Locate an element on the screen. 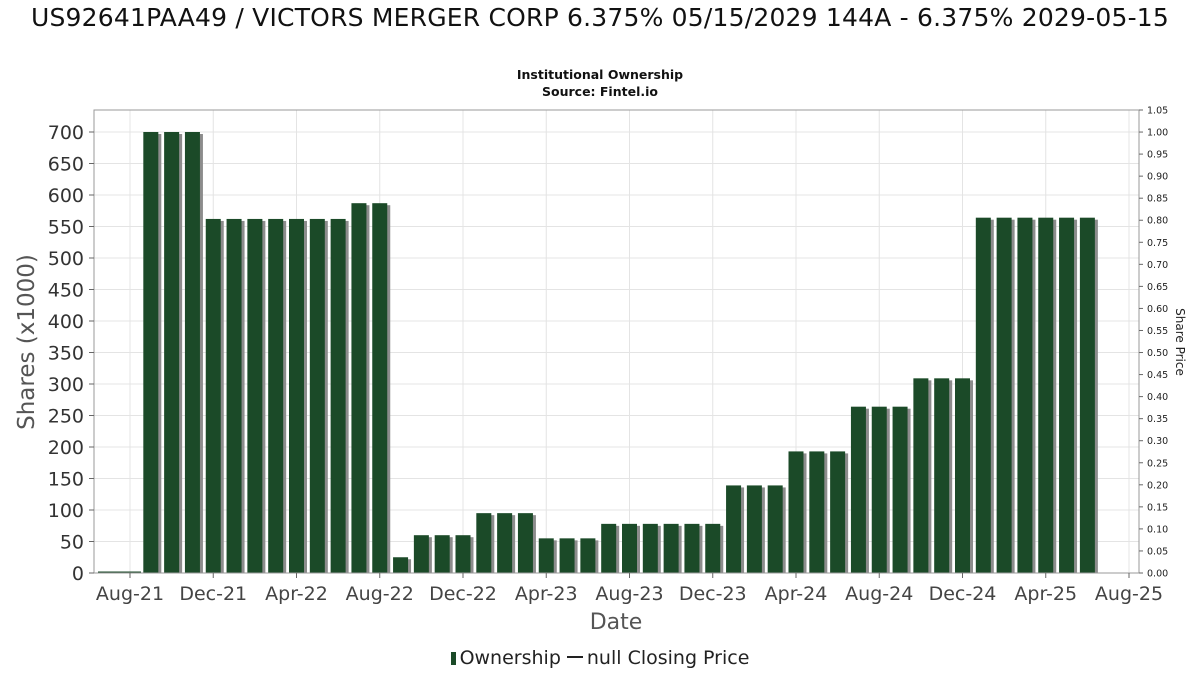 The image size is (1200, 675). y2-tick-label: 0.05 is located at coordinates (1157, 551).